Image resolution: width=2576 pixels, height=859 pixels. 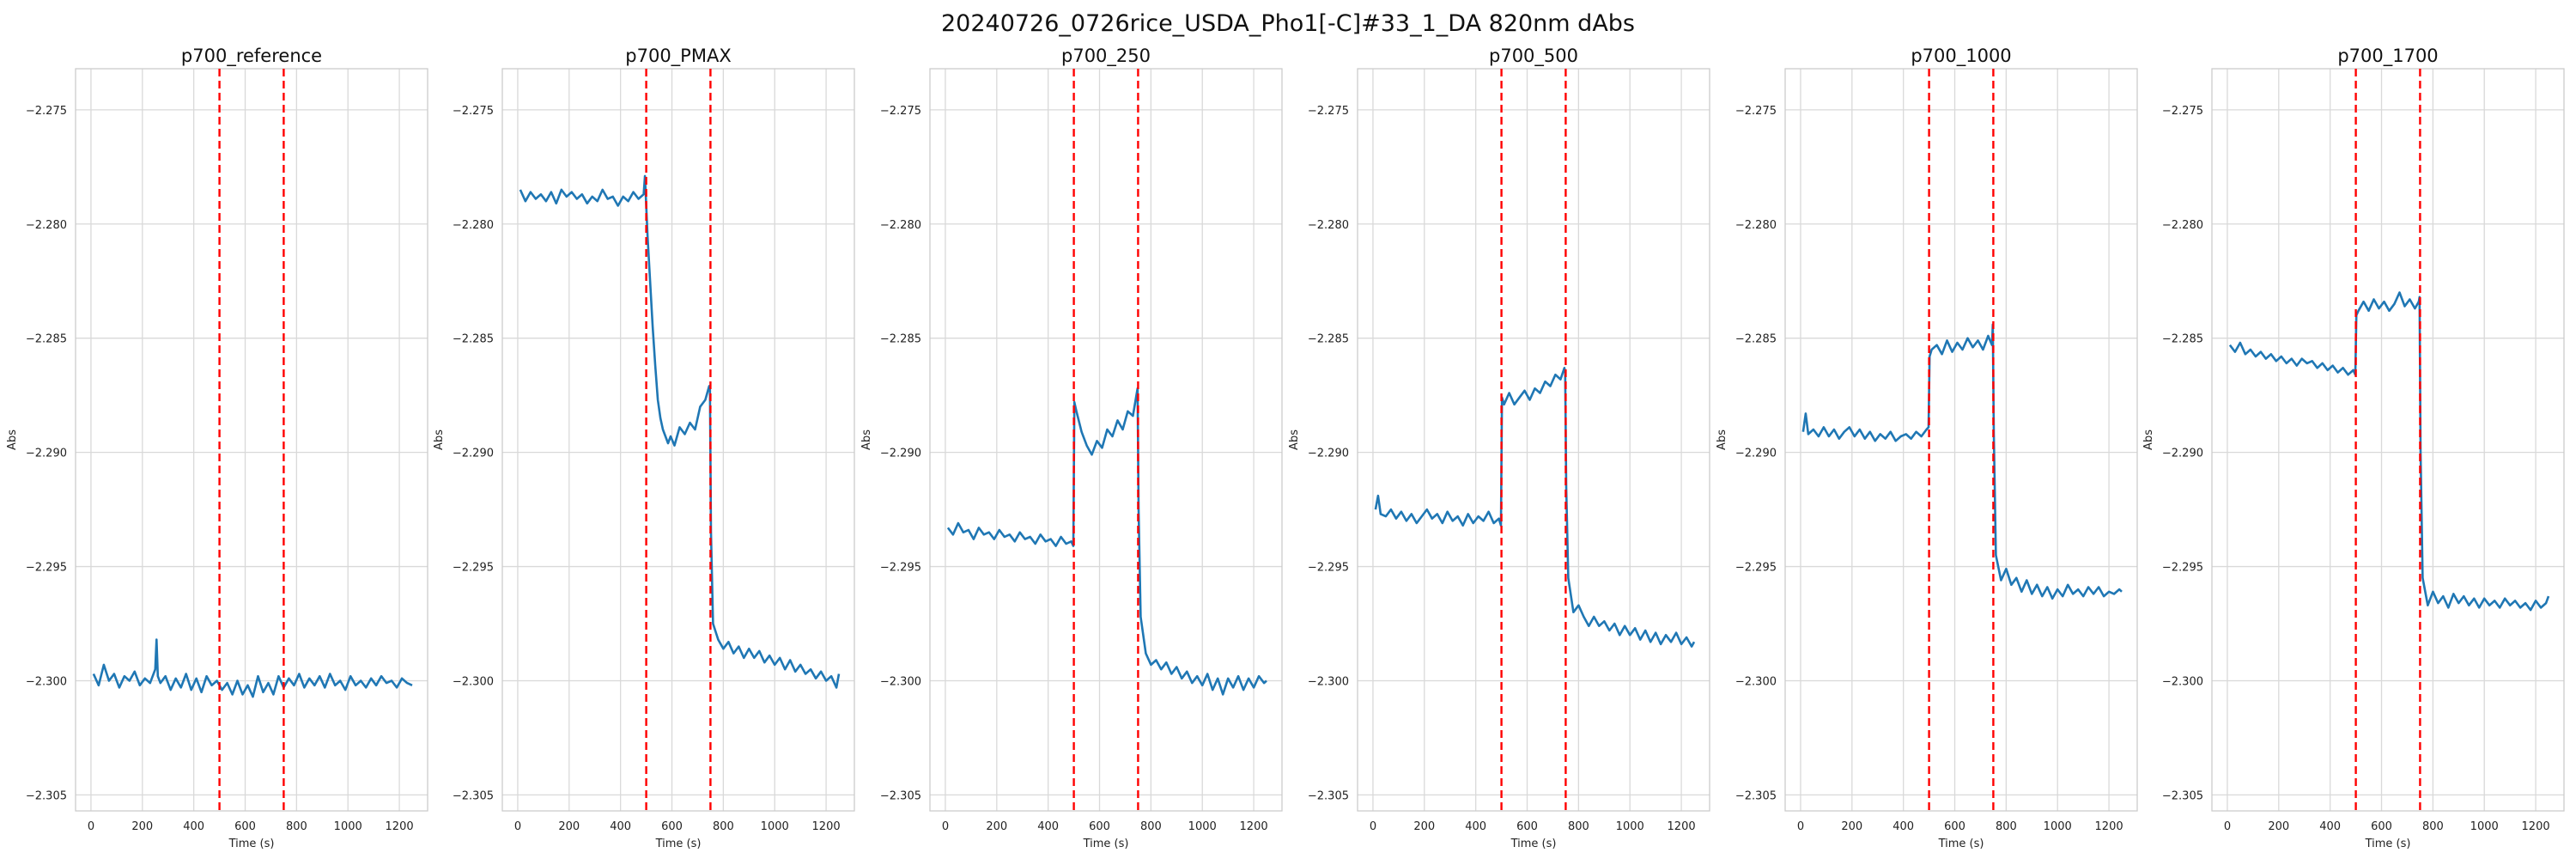 I want to click on subplot-title: p700_PMAX, so click(x=678, y=57).